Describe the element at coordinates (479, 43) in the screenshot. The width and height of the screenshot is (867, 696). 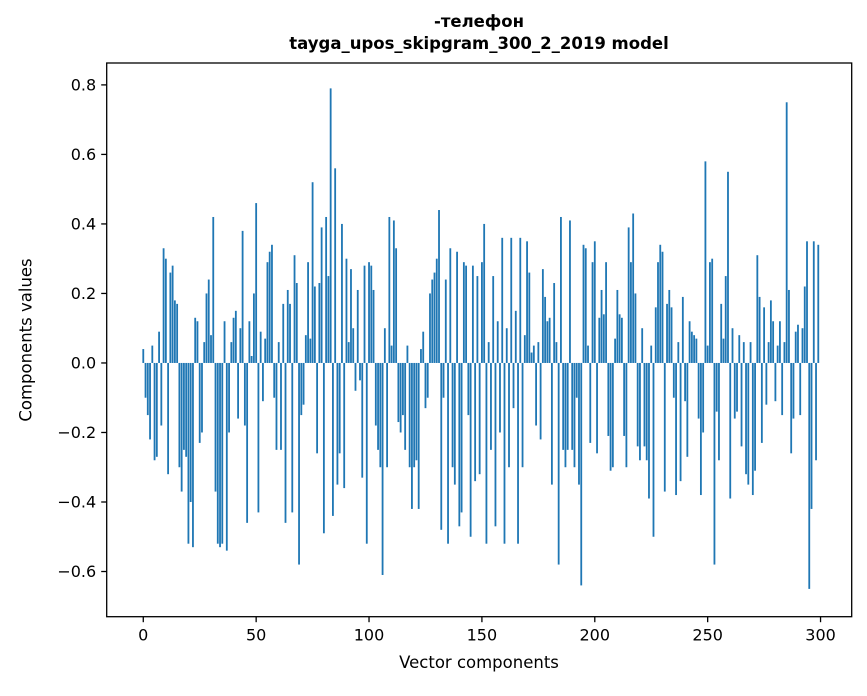
I see `chart-title-line2: tayga_upos_skipgram_300_2_2019 model` at that location.